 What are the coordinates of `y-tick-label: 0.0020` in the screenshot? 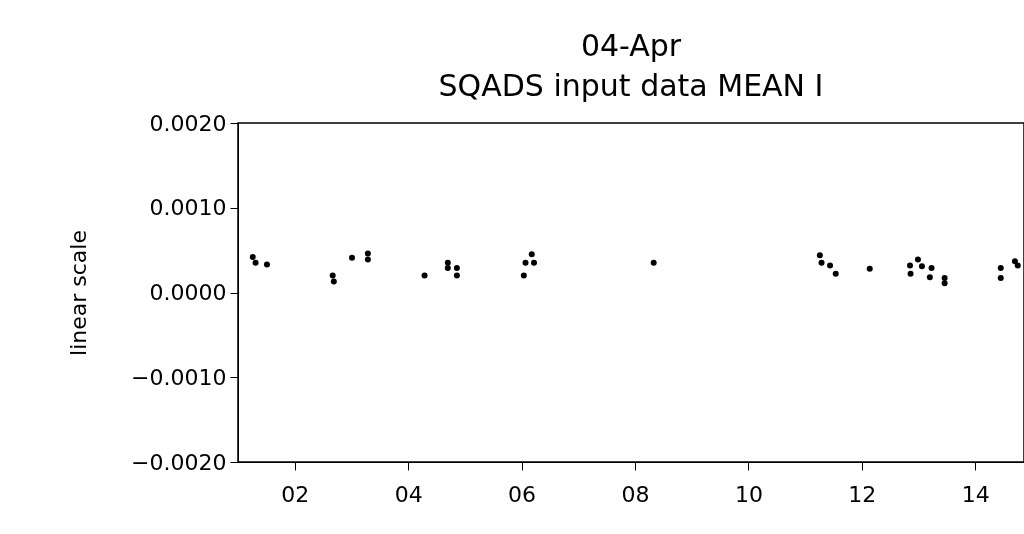 It's located at (188, 123).